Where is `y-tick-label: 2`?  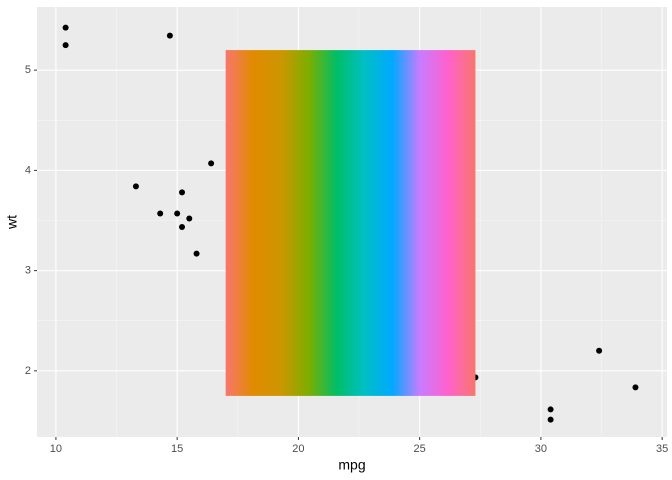
y-tick-label: 2 is located at coordinates (28, 371).